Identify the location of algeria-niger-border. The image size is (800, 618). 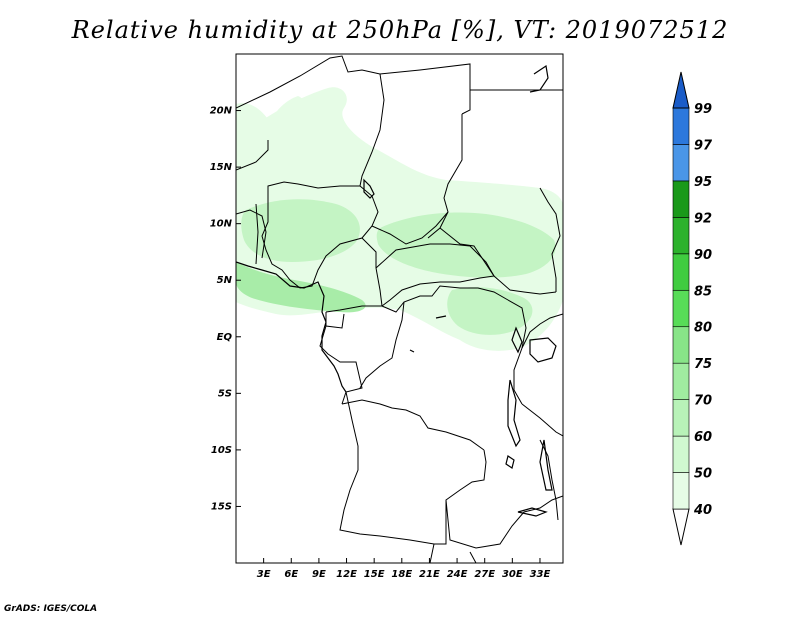
(308, 82).